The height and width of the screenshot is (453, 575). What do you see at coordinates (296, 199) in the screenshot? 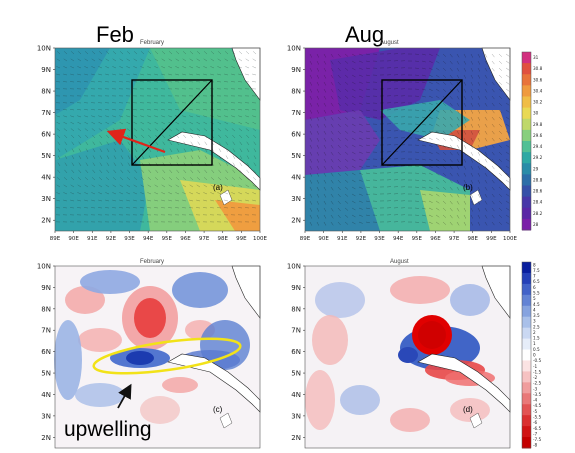
I see `y-tick-label: 3N` at bounding box center [296, 199].